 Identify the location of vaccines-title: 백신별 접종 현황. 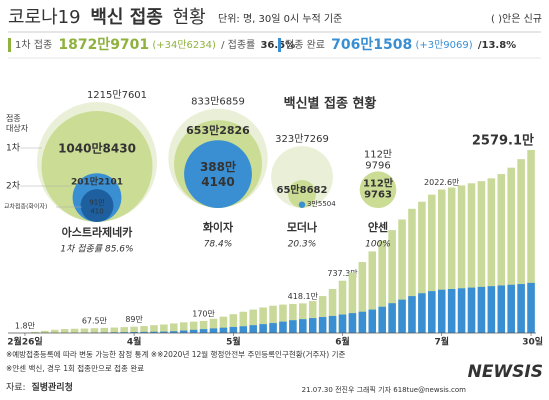
(330, 104).